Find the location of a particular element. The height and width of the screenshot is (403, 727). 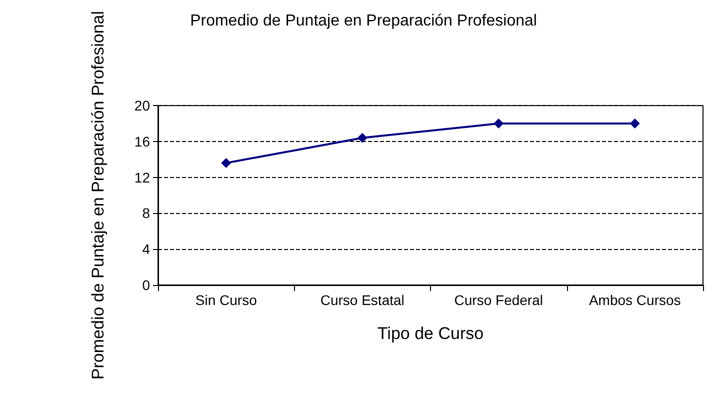

y-tick-label: 8 is located at coordinates (146, 213).